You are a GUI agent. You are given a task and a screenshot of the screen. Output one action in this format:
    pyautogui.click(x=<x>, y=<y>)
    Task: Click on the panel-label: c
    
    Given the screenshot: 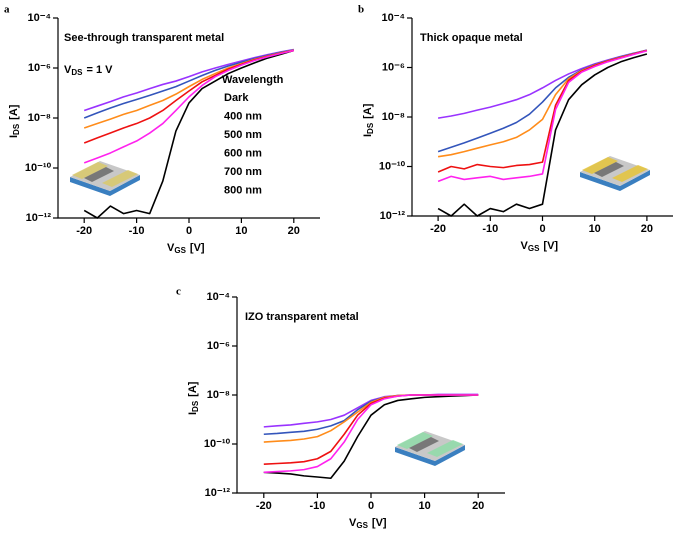 What is the action you would take?
    pyautogui.click(x=178, y=292)
    